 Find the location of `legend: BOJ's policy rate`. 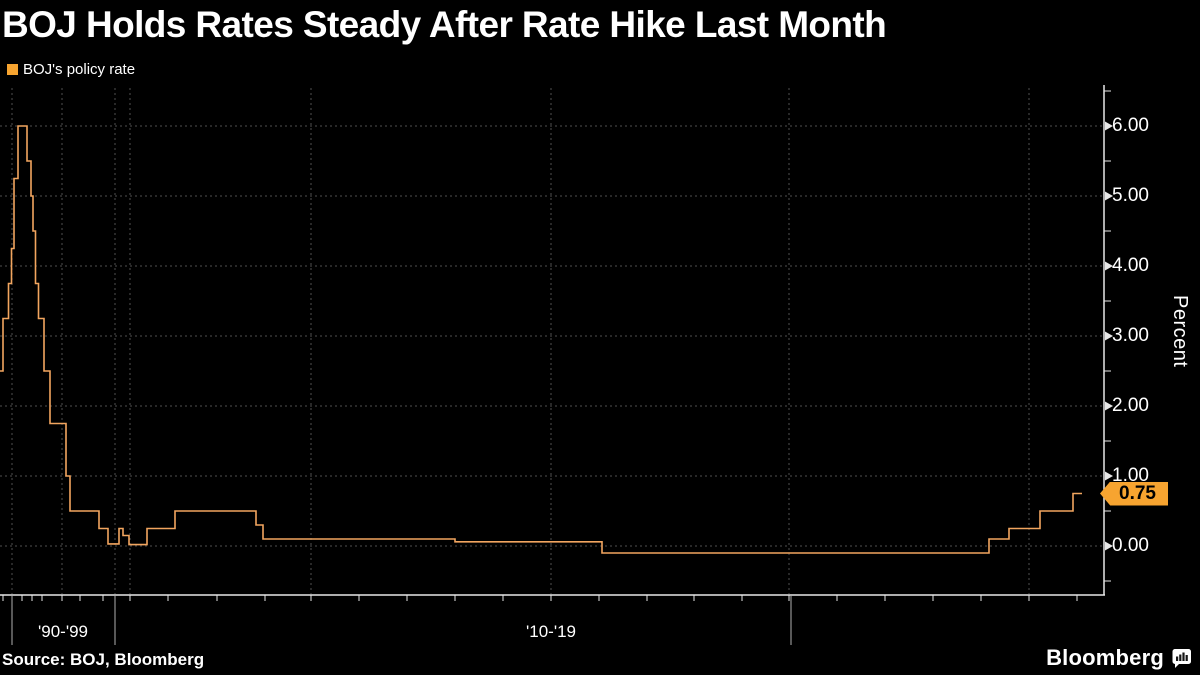

legend: BOJ's policy rate is located at coordinates (71, 69).